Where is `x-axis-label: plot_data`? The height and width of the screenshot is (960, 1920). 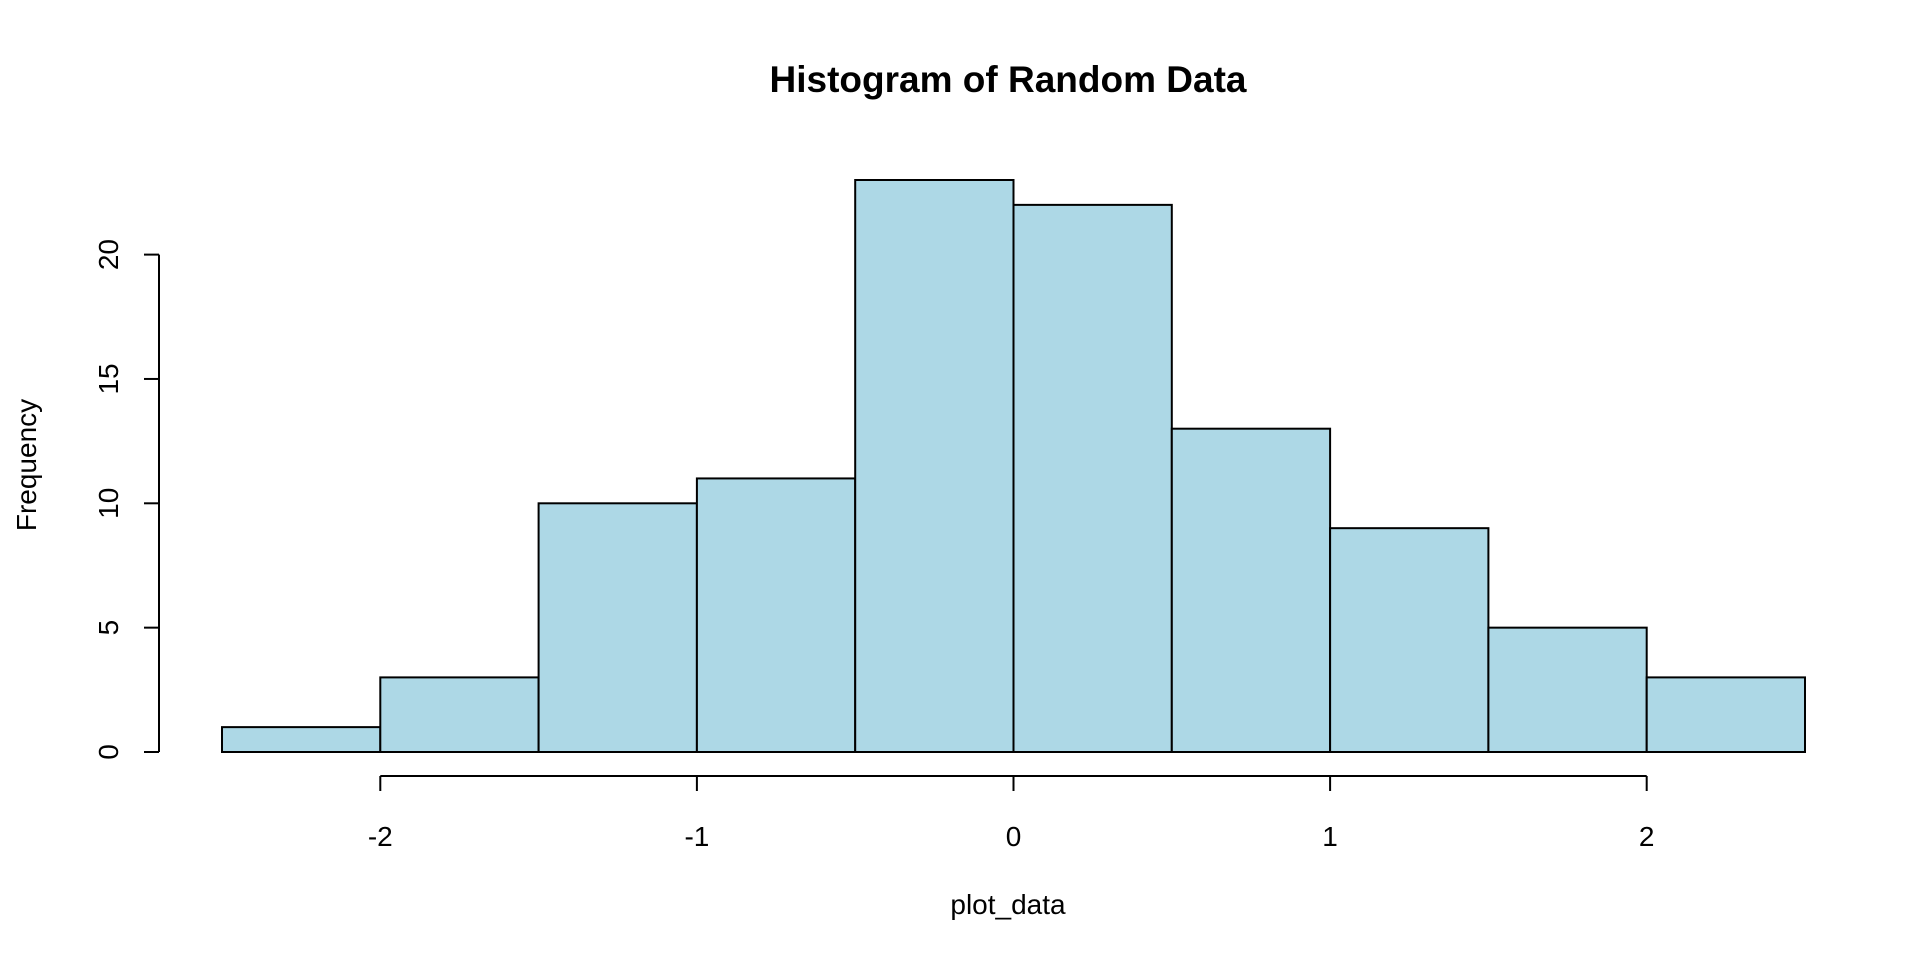
x-axis-label: plot_data is located at coordinates (1008, 904).